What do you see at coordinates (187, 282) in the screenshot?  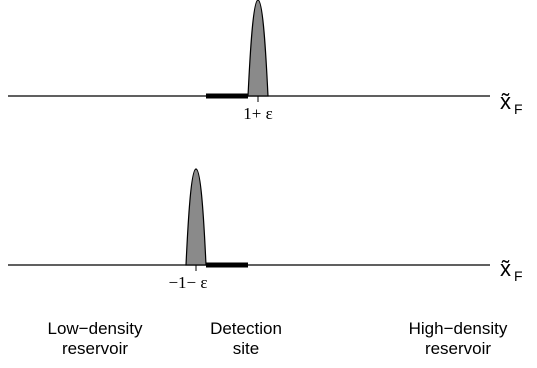 I see `bottom-tick-label: −1− ε` at bounding box center [187, 282].